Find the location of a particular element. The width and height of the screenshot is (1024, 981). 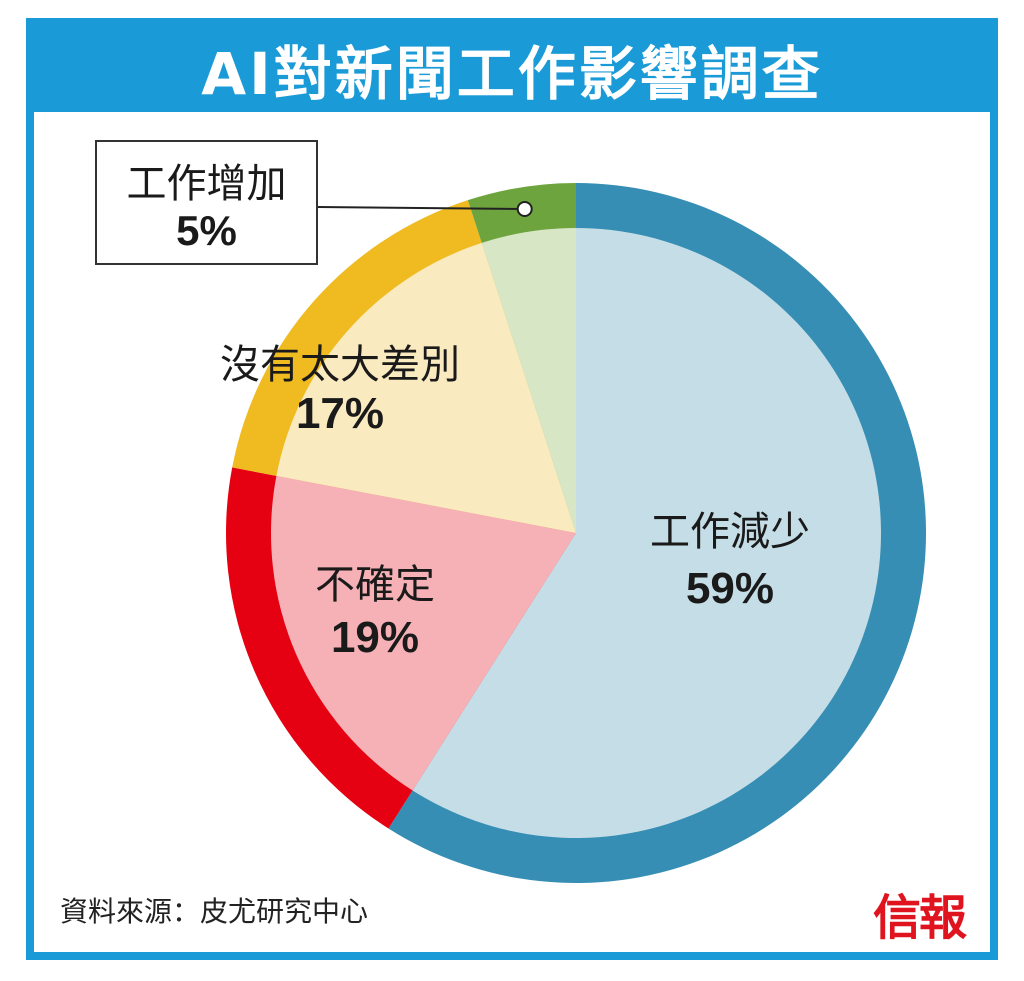

title-bar: AI對新聞工作影響調查 is located at coordinates (512, 69).